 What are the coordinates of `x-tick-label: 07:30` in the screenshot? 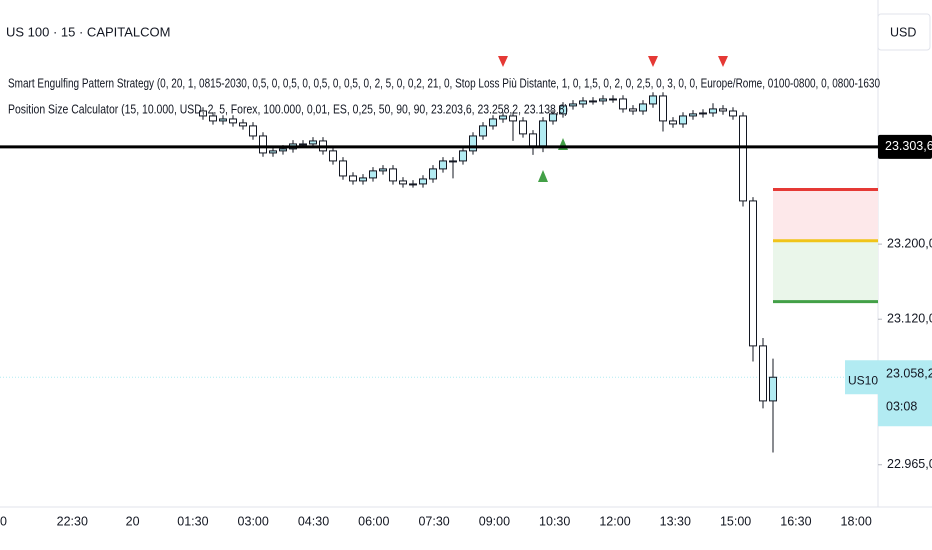 It's located at (433, 521).